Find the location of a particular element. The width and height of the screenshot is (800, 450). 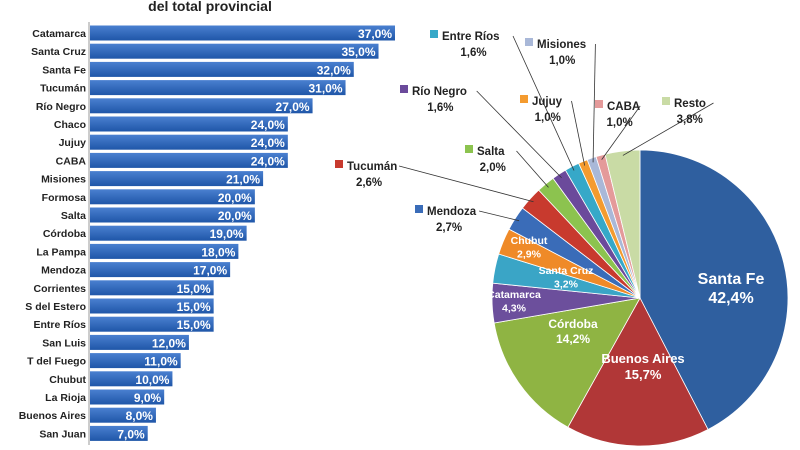

pie-category-label: Córdoba is located at coordinates (573, 324).